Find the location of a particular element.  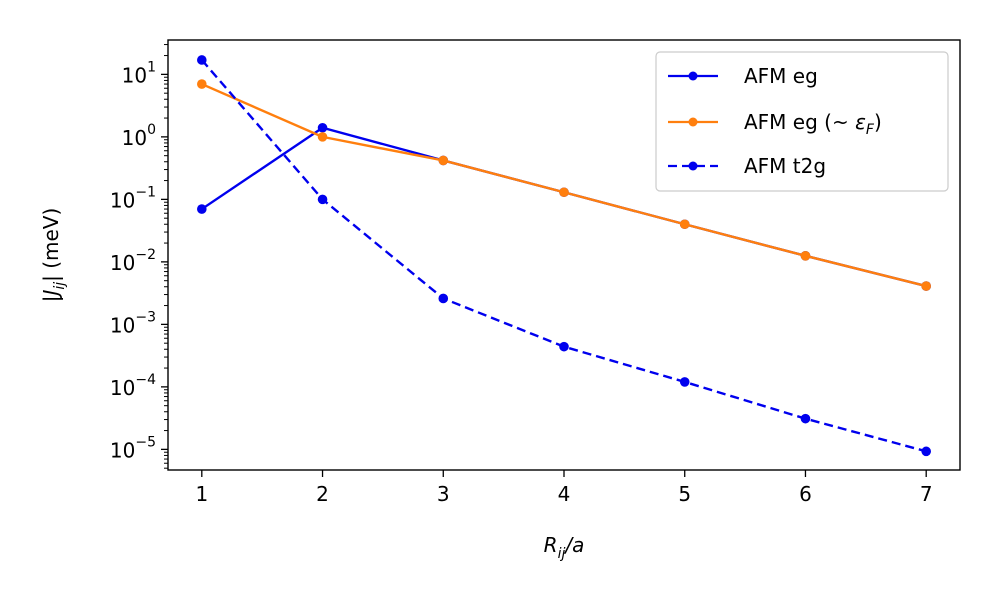

legend-label-afm-eg-ef: AFM eg (~ εF) is located at coordinates (813, 124).